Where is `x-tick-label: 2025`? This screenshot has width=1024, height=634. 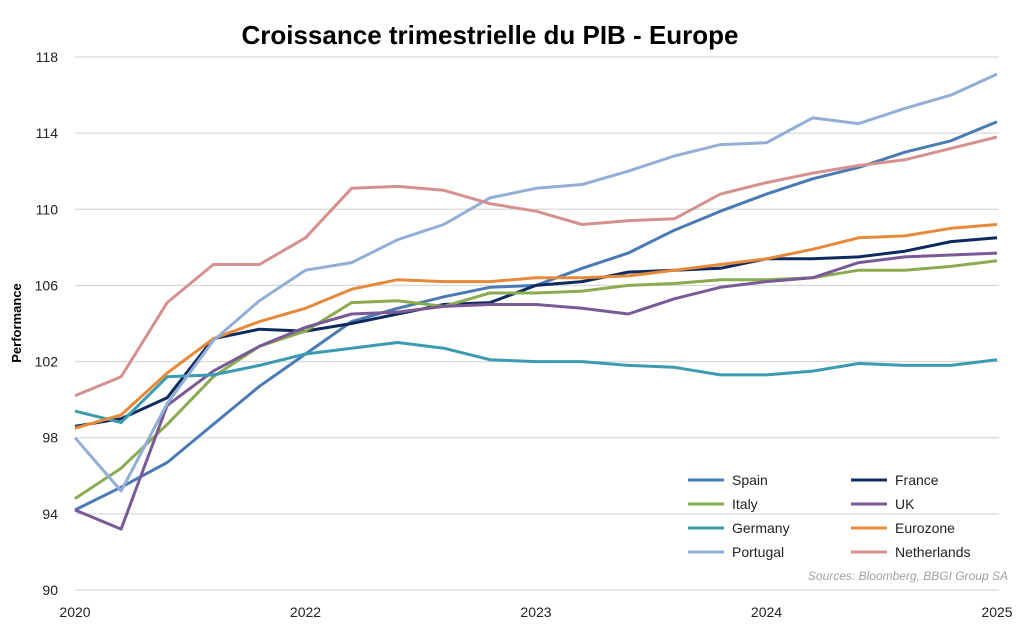 x-tick-label: 2025 is located at coordinates (996, 612).